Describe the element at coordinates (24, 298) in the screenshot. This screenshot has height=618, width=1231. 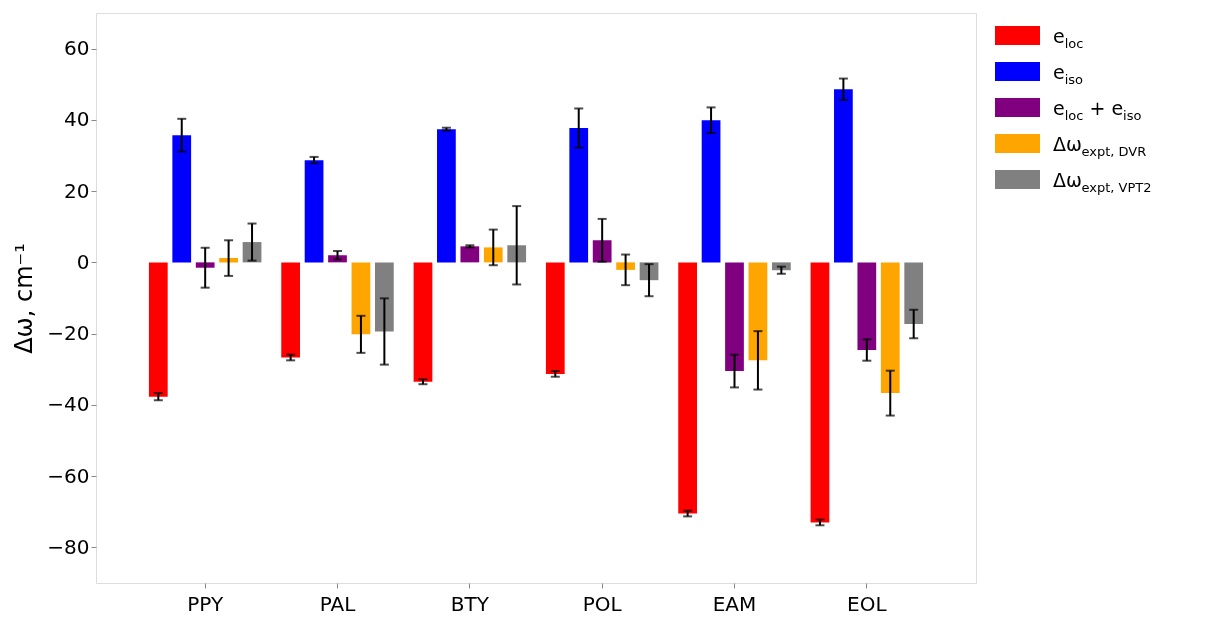
I see `y-axis-title: Δω, cm⁻¹` at that location.